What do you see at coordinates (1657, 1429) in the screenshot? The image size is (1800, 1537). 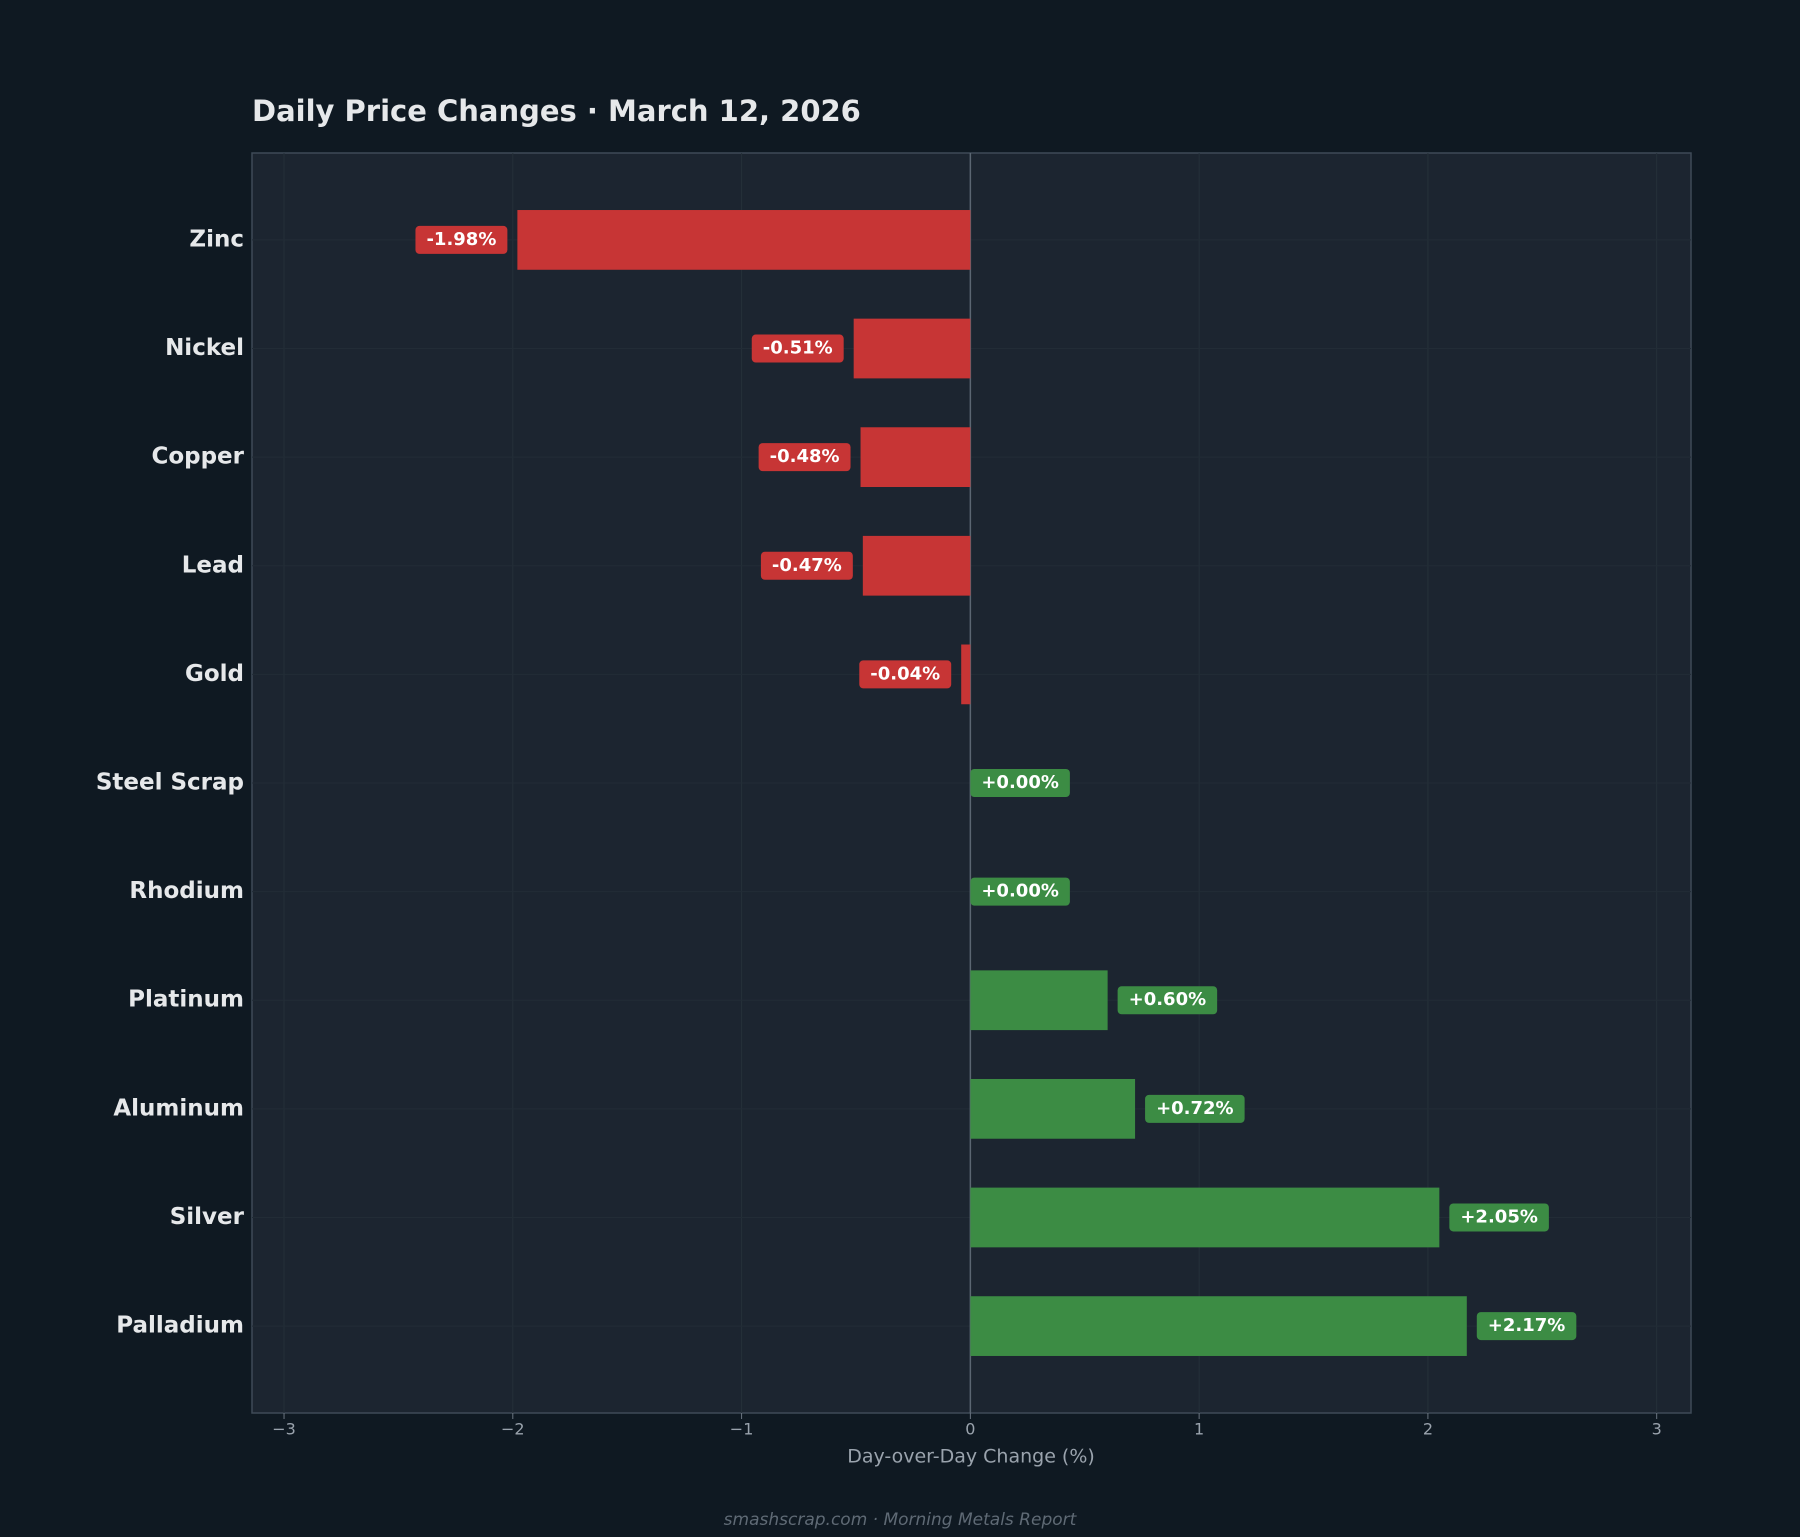 I see `x-tick-label: 3` at bounding box center [1657, 1429].